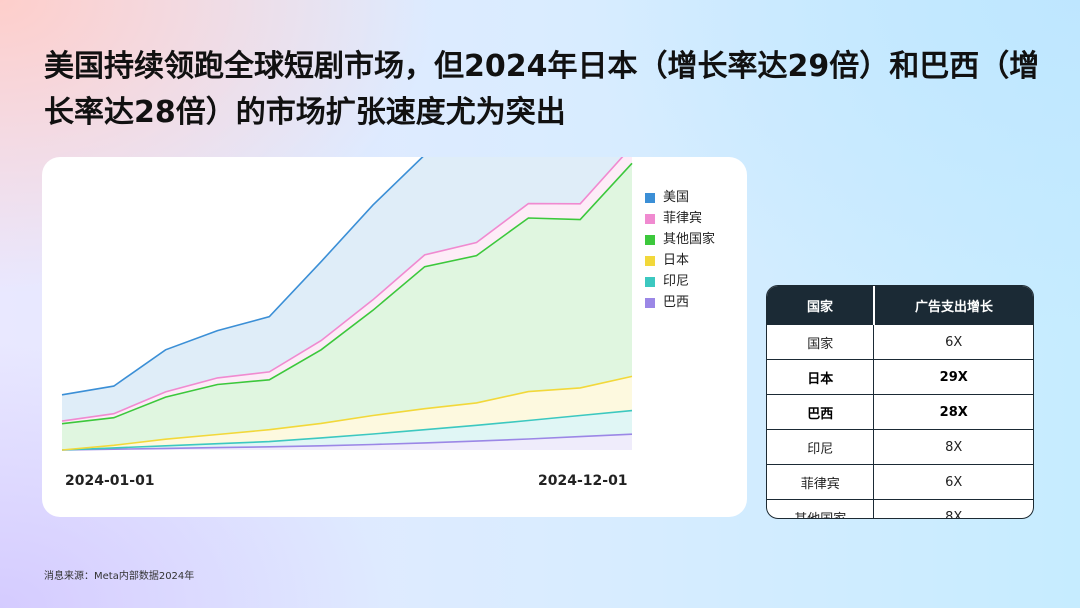 The height and width of the screenshot is (608, 1080). Describe the element at coordinates (683, 218) in the screenshot. I see `legend-label: 菲律宾` at that location.